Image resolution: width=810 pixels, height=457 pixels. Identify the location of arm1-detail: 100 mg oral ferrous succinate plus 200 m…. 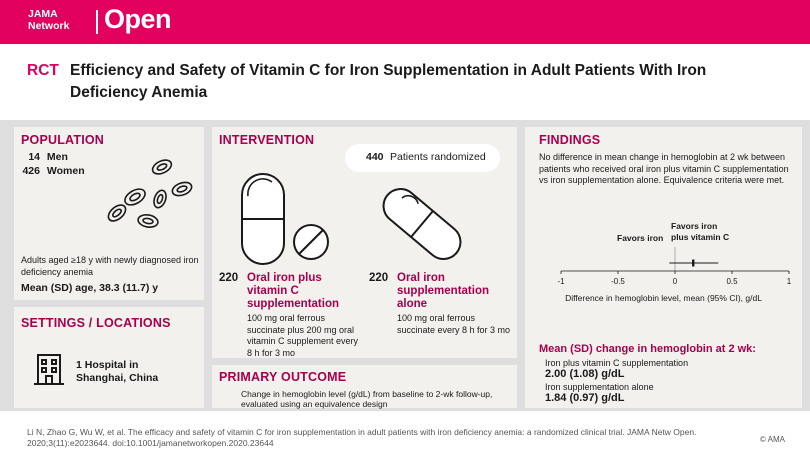
(303, 335).